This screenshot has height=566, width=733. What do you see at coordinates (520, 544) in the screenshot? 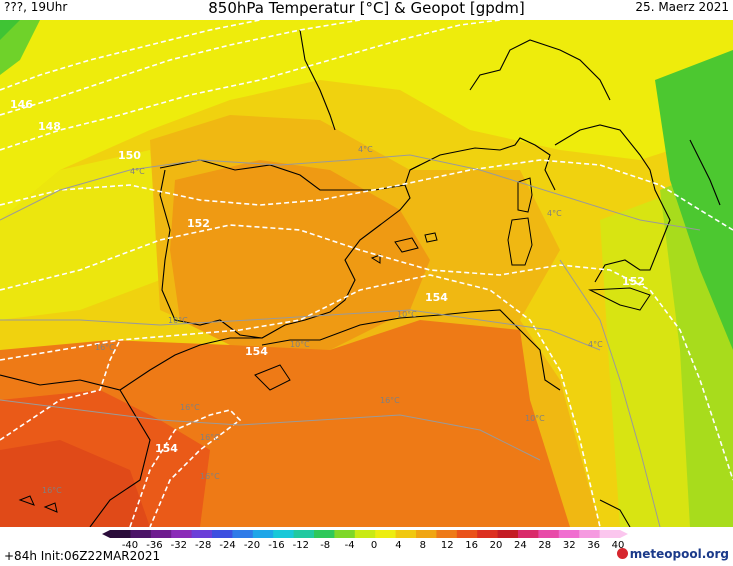
I see `colorbar-tick-label: 24` at bounding box center [520, 544].